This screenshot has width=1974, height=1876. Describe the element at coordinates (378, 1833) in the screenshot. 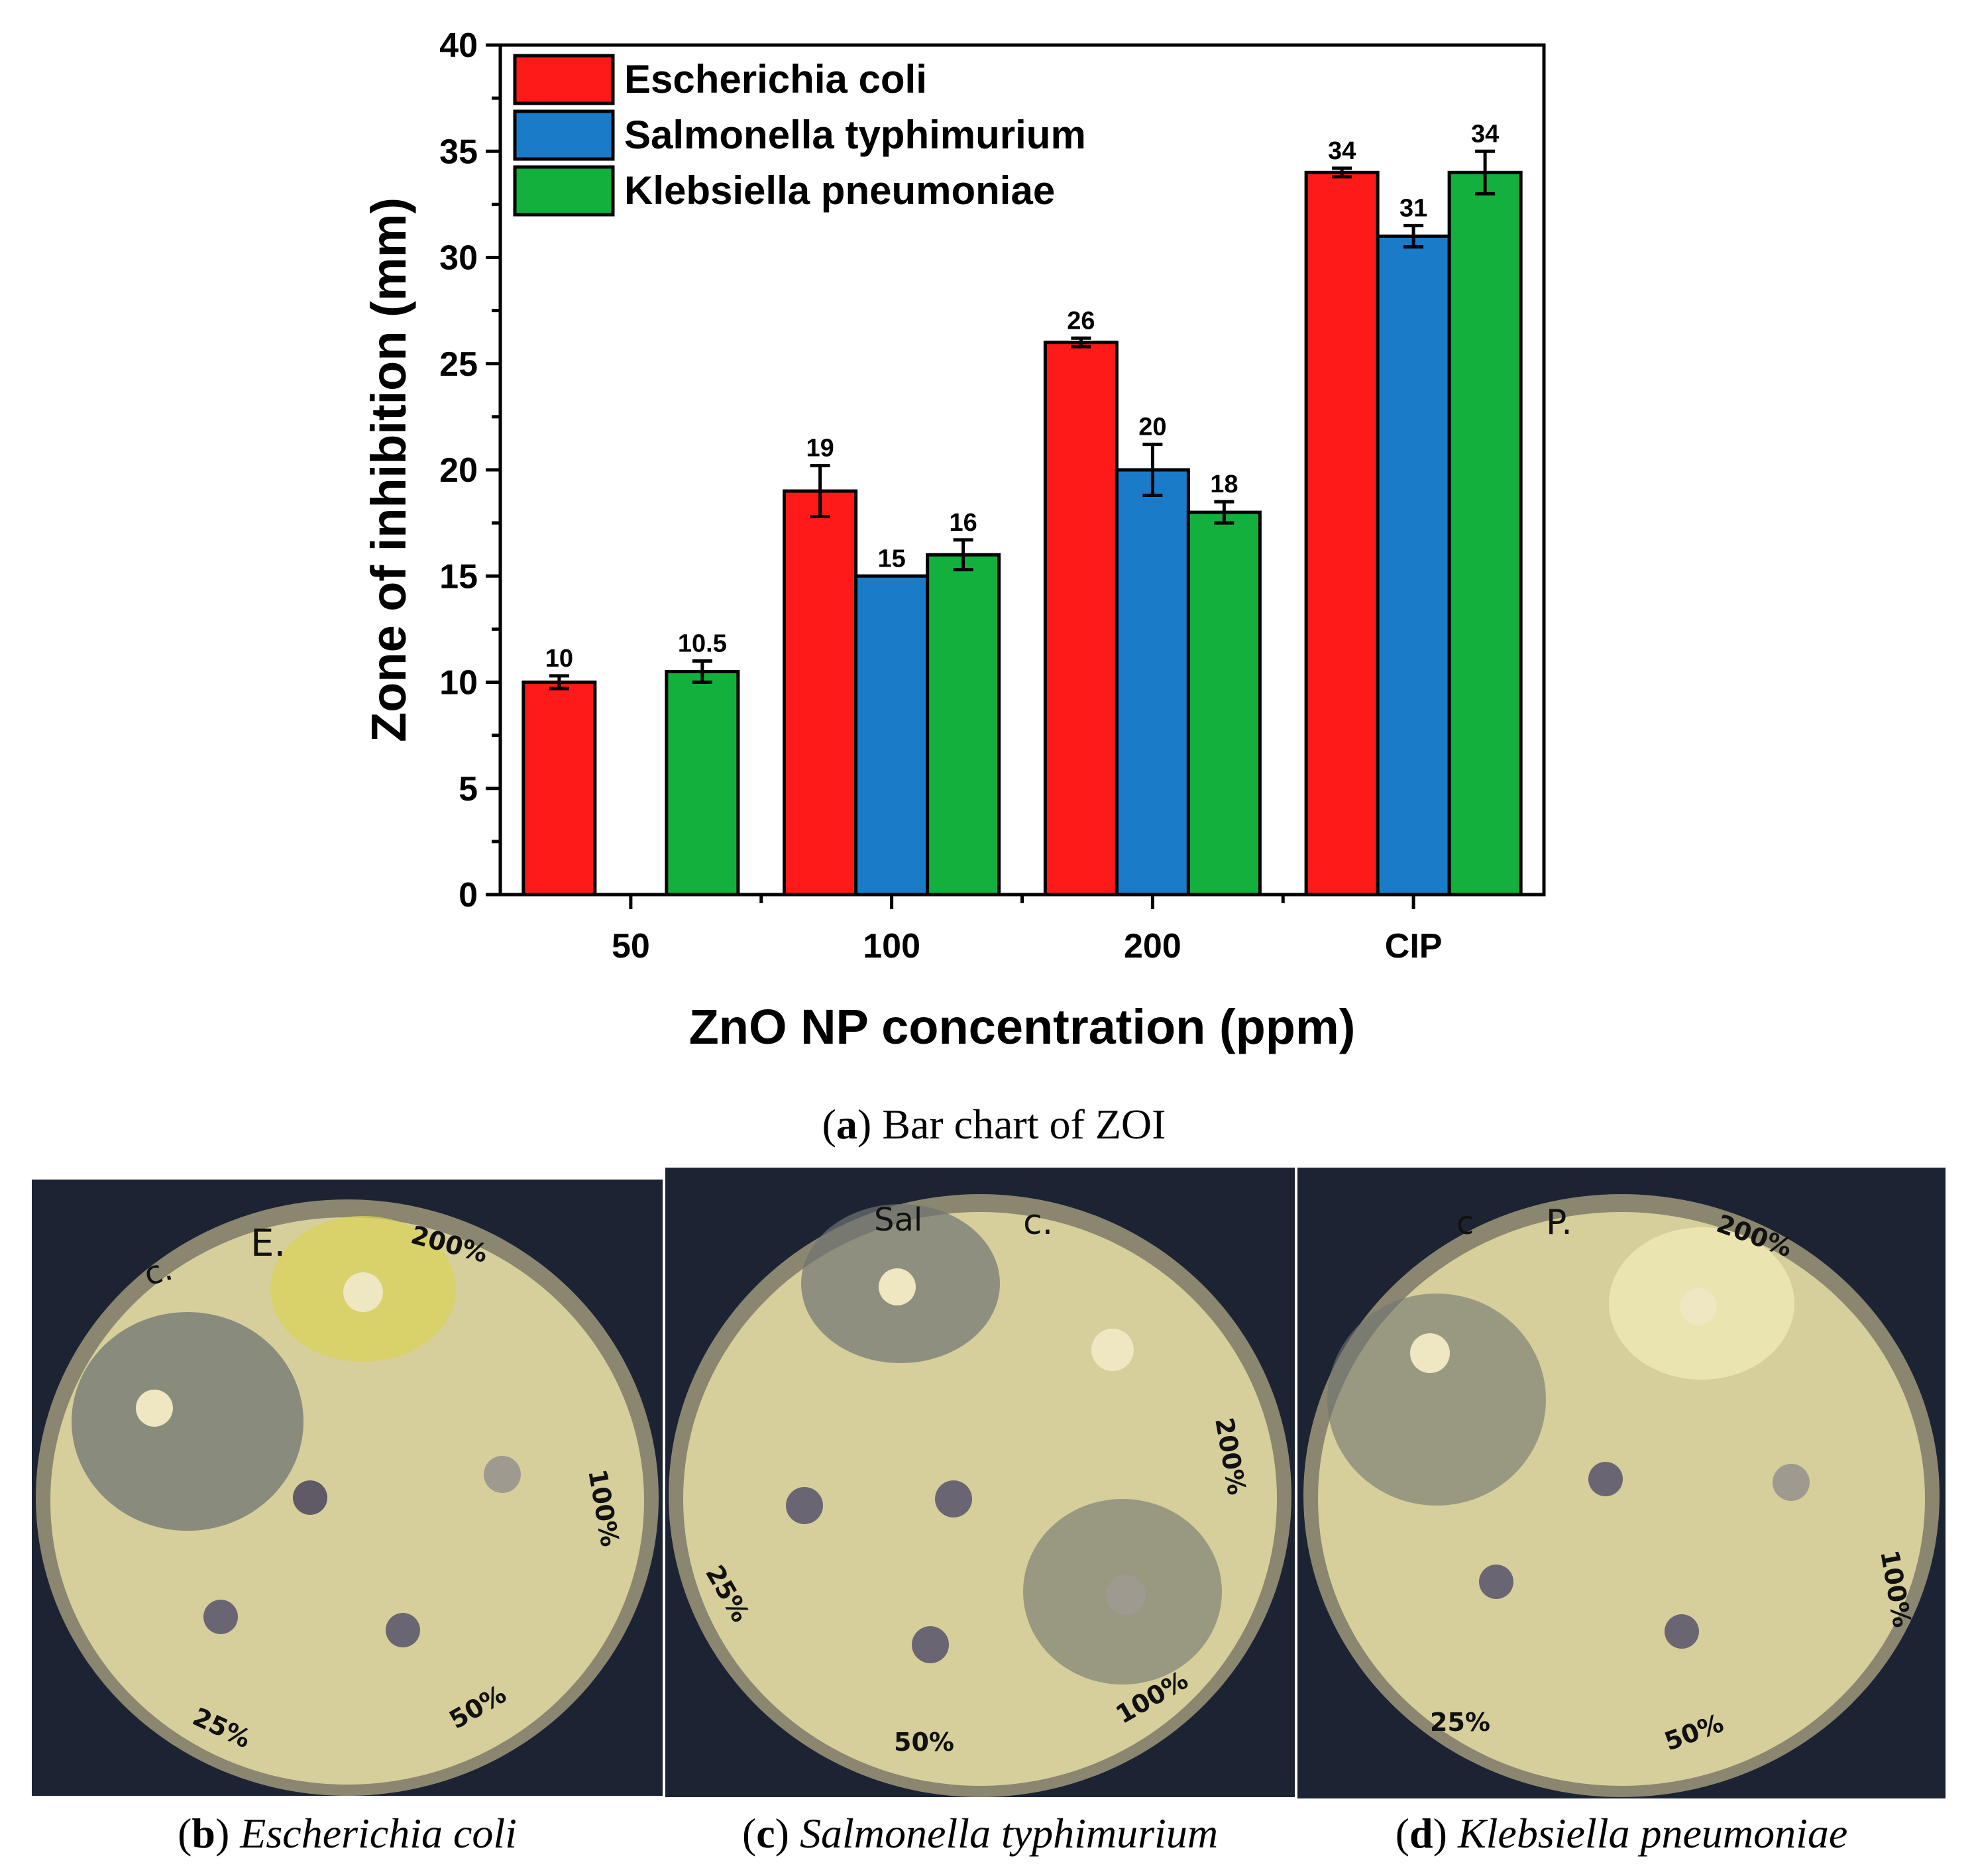

I see `caption-b-text: Escherichia coli` at that location.